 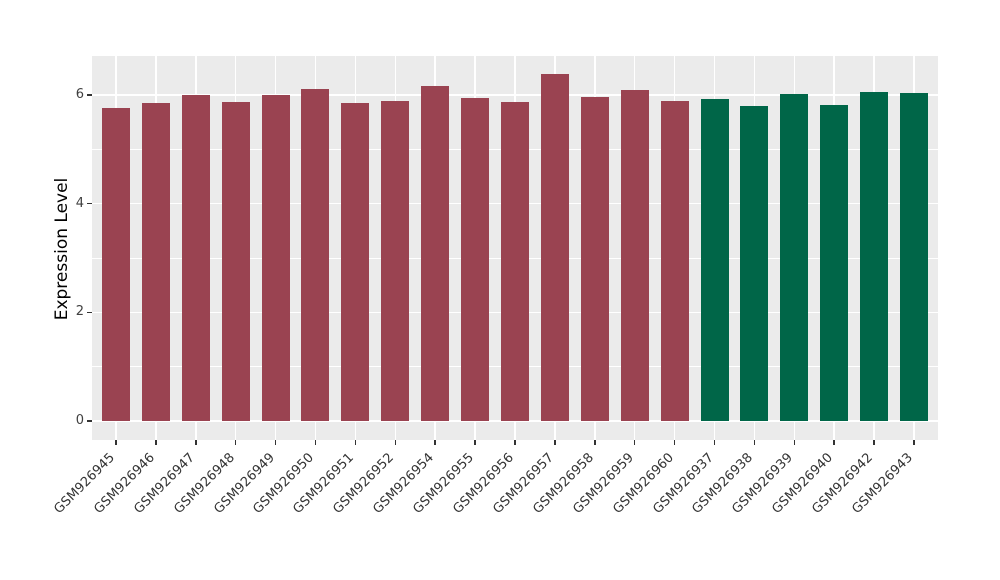 I want to click on y-axis-title: Expression Level, so click(x=62, y=249).